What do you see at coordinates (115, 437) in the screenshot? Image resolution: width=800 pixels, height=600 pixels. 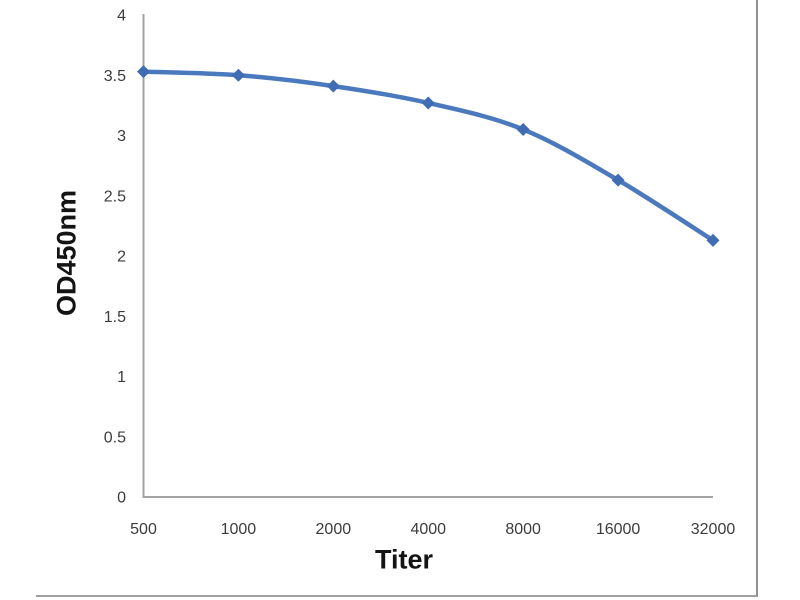 I see `y-tick-label: 0.5` at bounding box center [115, 437].